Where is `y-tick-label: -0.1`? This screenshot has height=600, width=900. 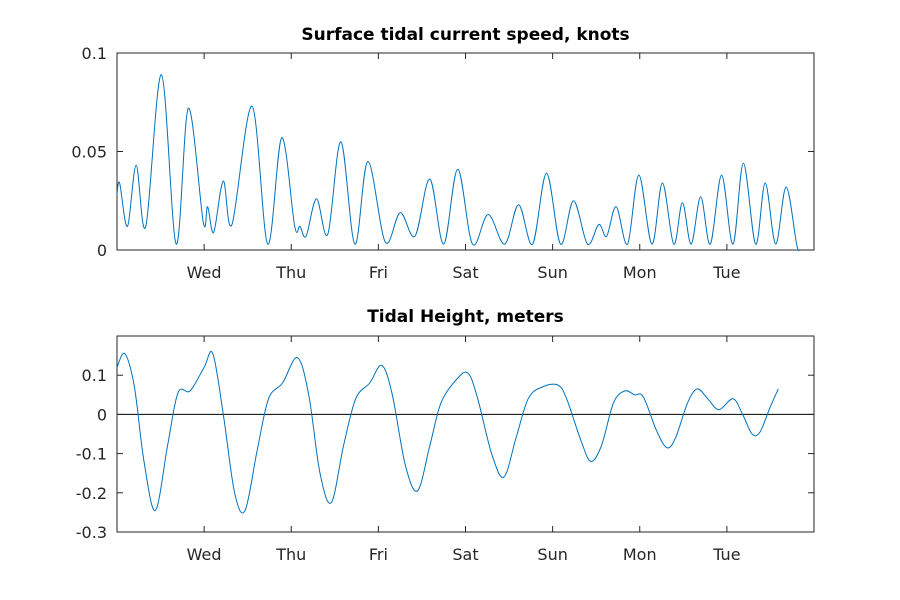 y-tick-label: -0.1 is located at coordinates (91, 454).